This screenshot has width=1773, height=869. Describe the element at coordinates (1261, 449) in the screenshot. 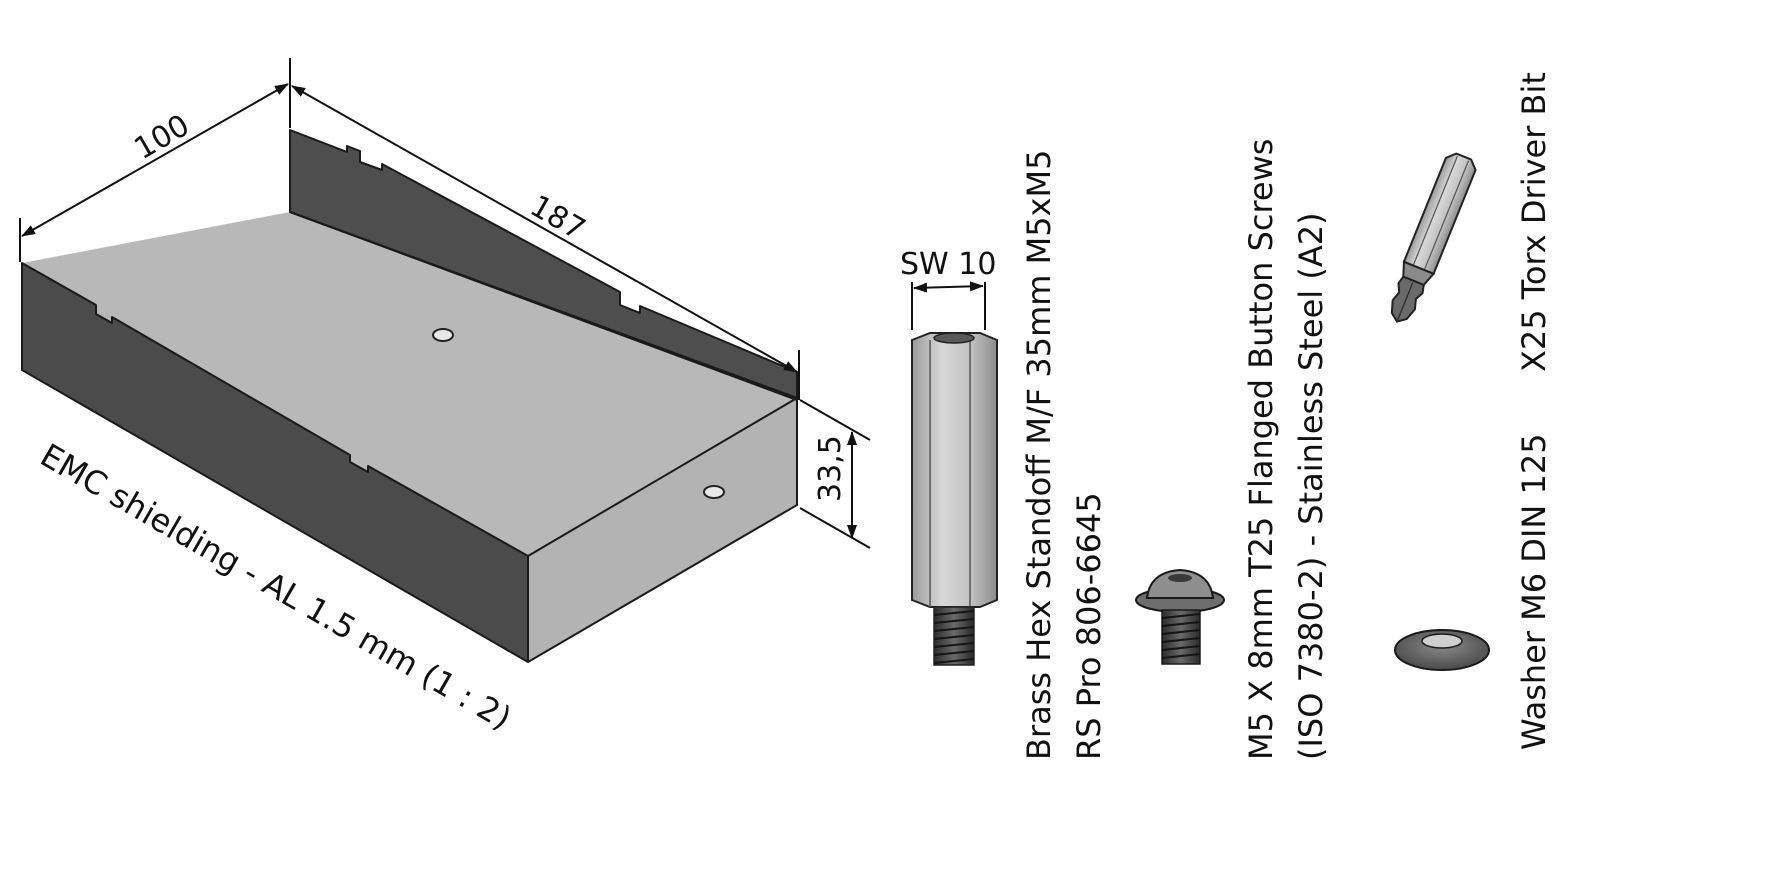

I see `screw-title: M5 X 8mm T25 Flanged Button Screws` at that location.